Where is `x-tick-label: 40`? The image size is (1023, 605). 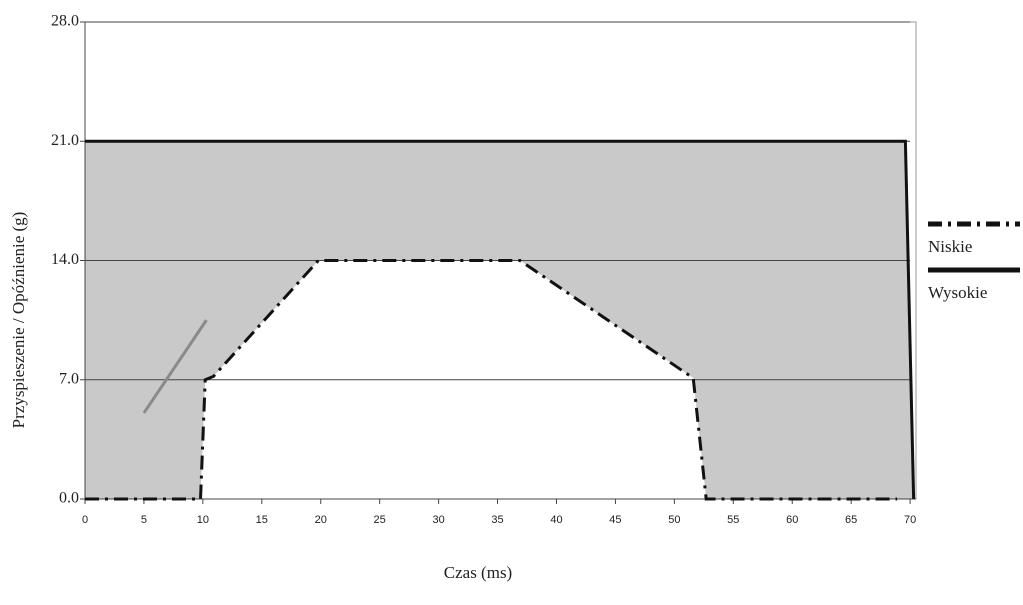
x-tick-label: 40 is located at coordinates (556, 520).